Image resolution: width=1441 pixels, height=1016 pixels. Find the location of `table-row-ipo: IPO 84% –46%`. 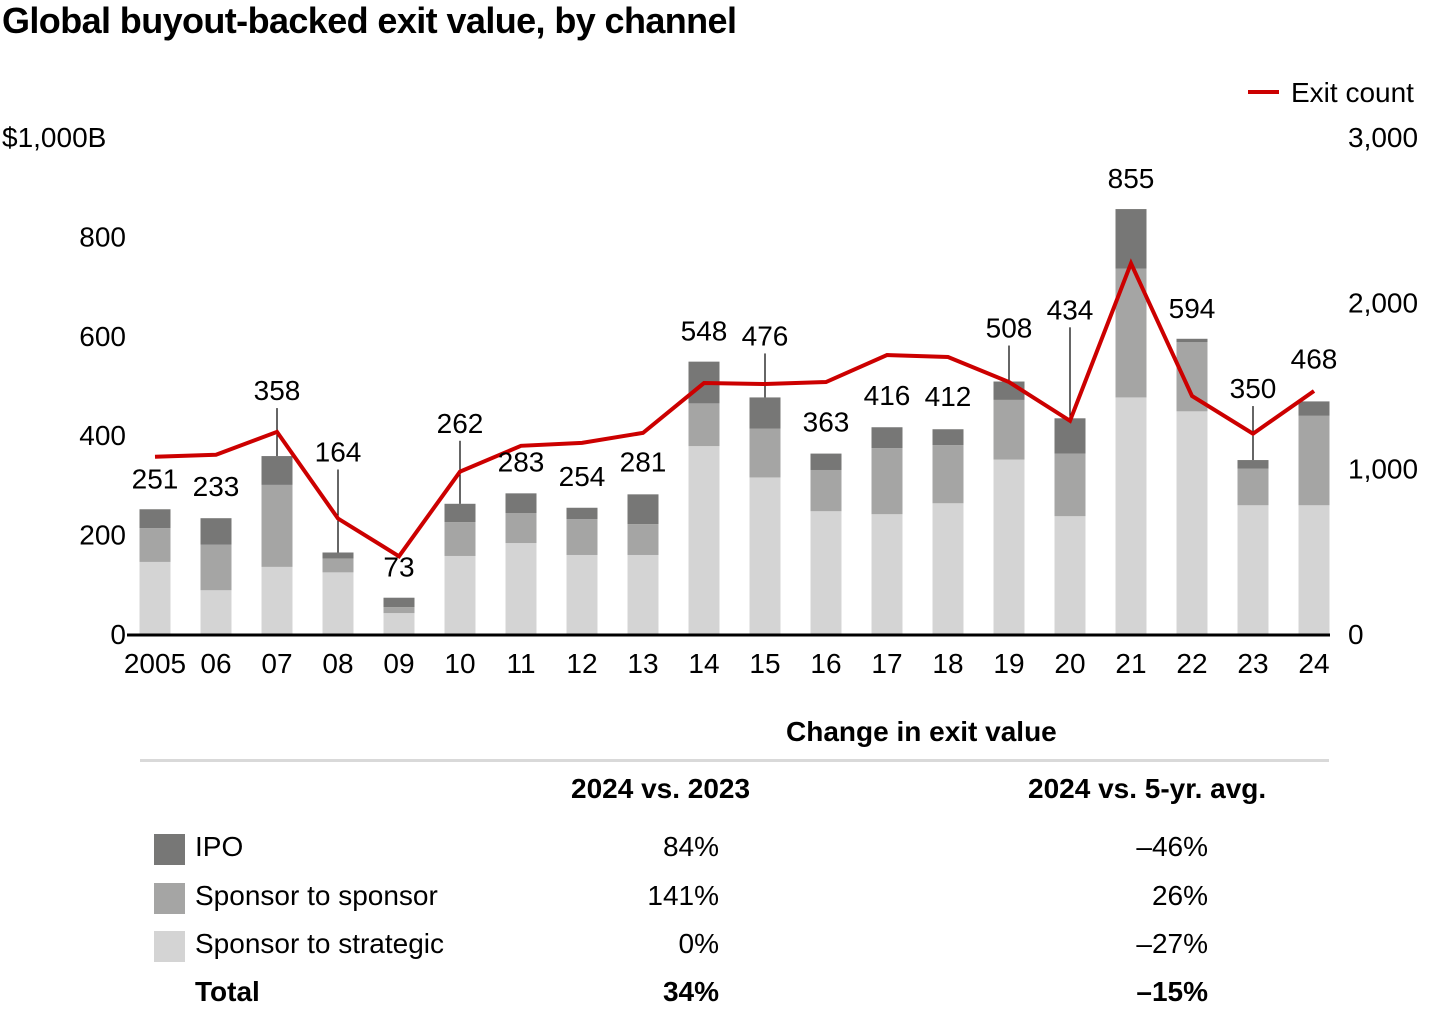

table-row-ipo: IPO 84% –46% is located at coordinates (720, 851).